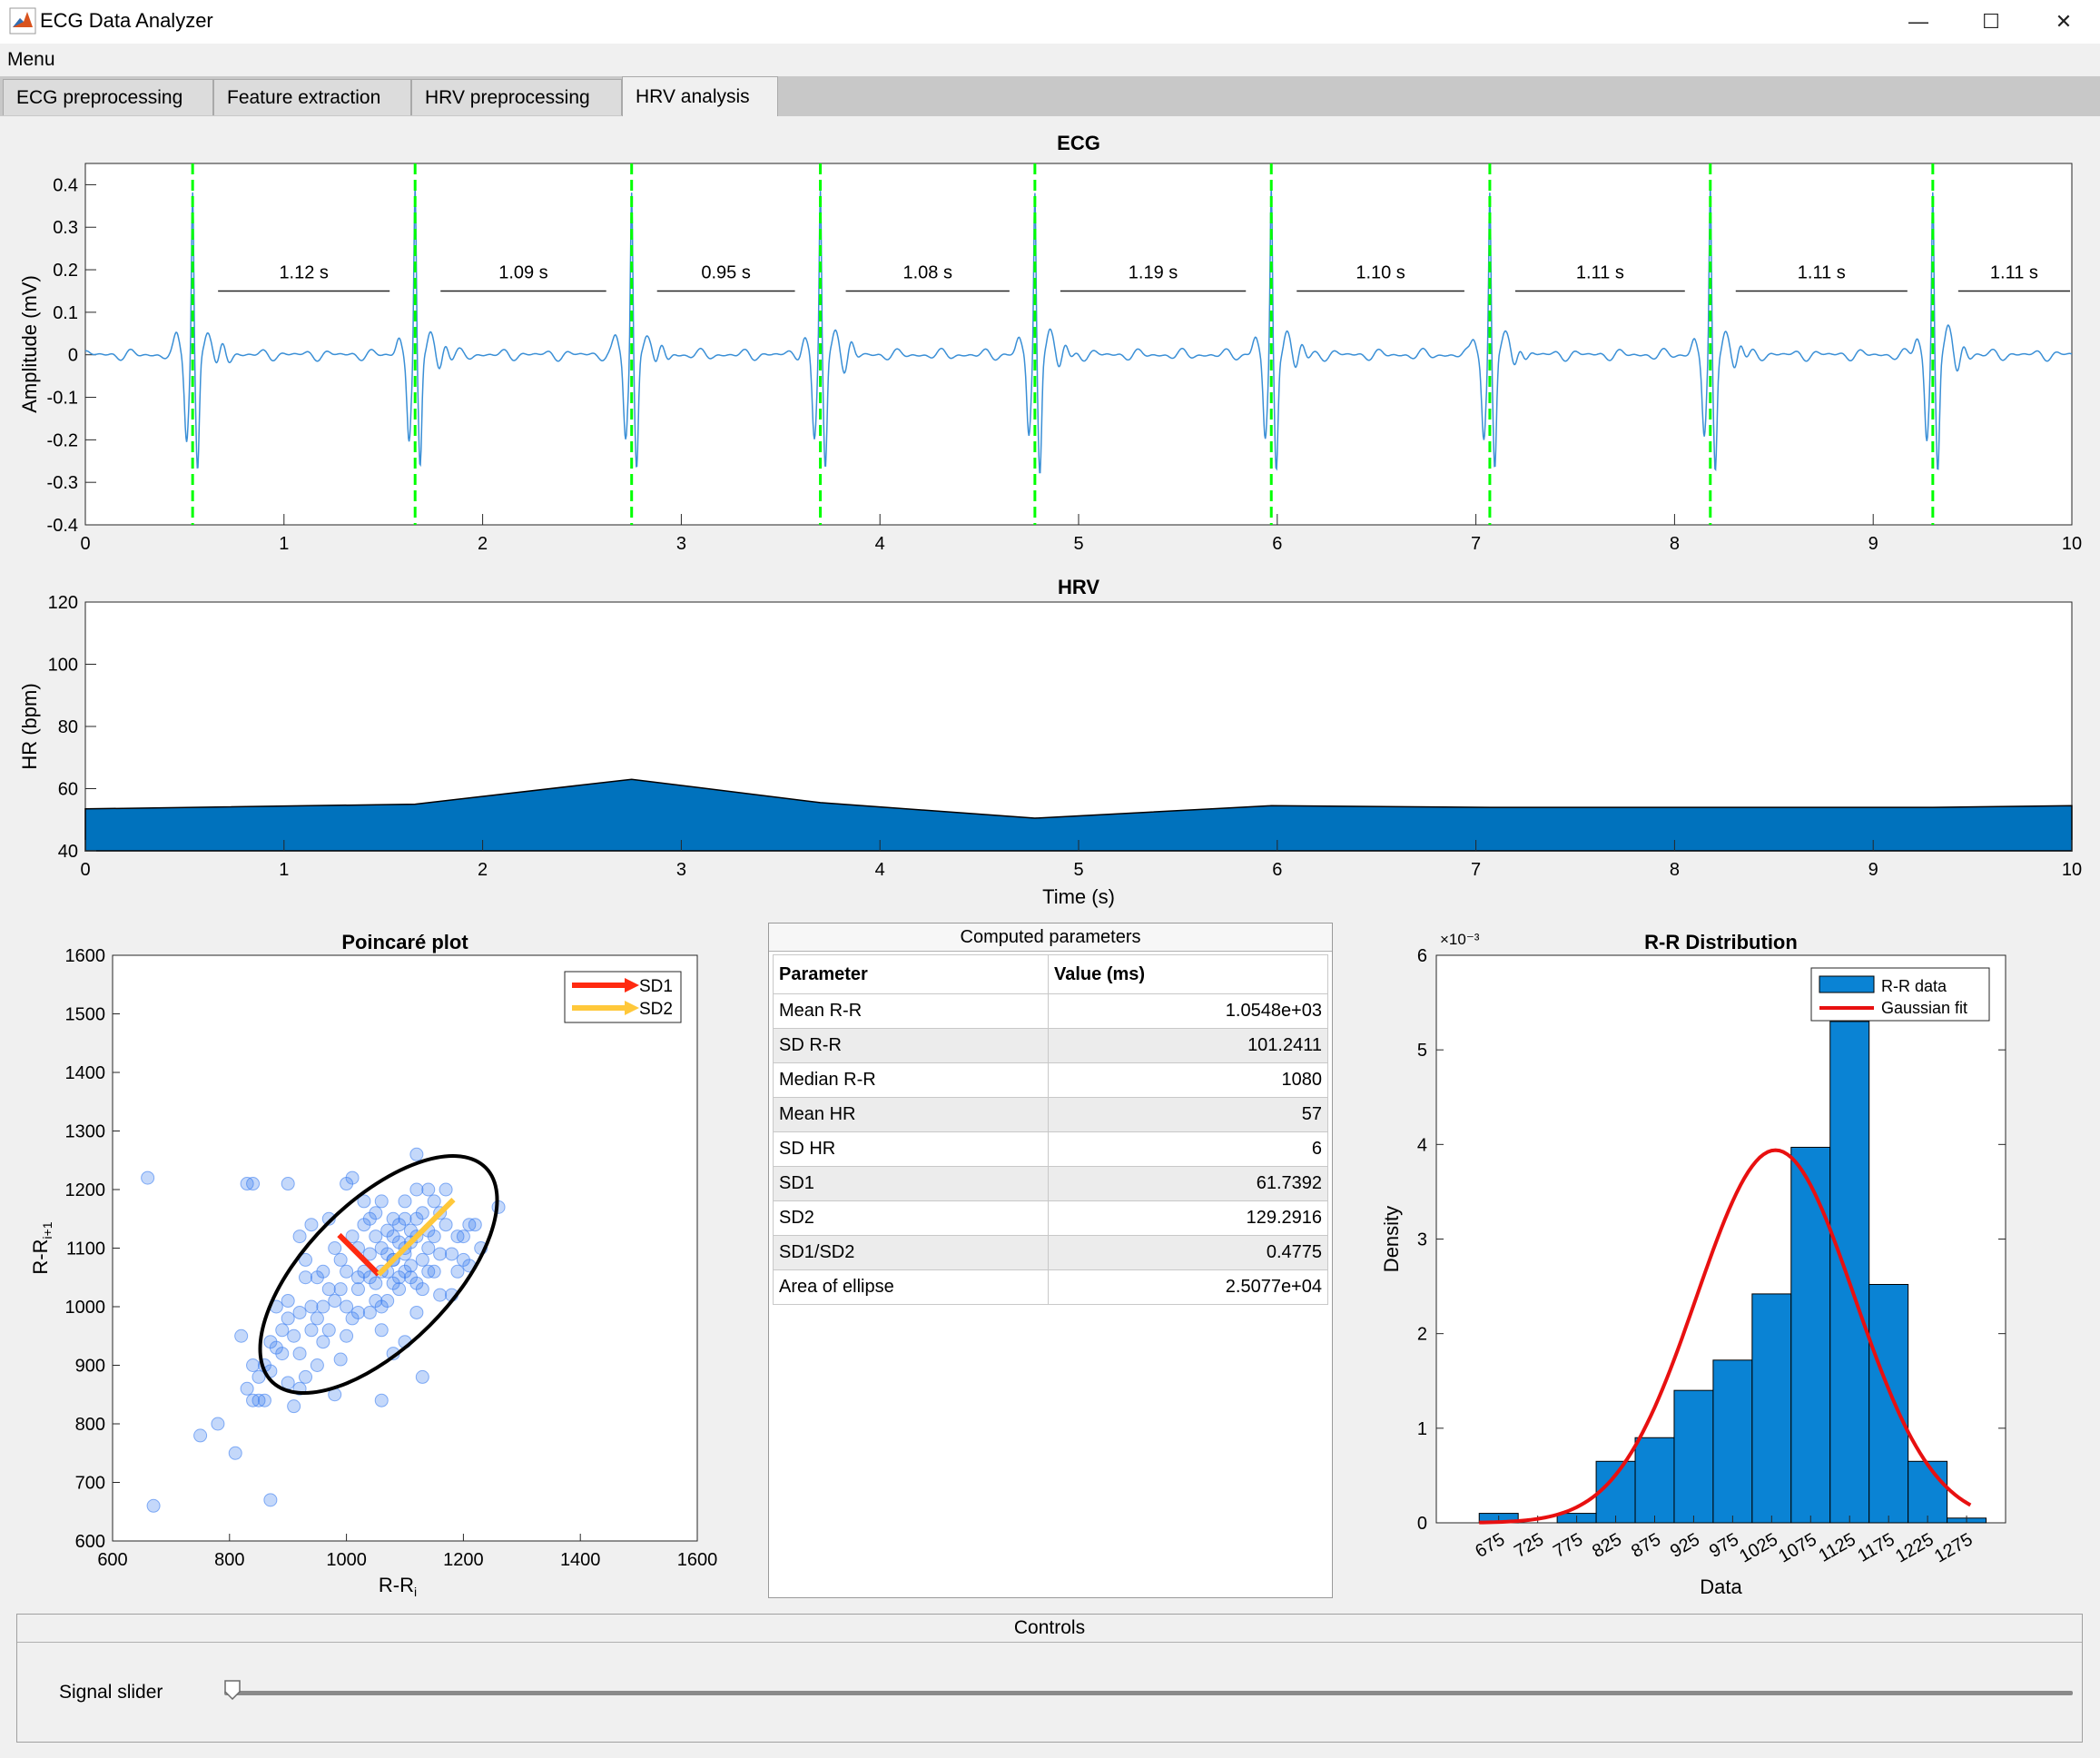  What do you see at coordinates (1422, 1145) in the screenshot?
I see `dist-ytick-label: 4` at bounding box center [1422, 1145].